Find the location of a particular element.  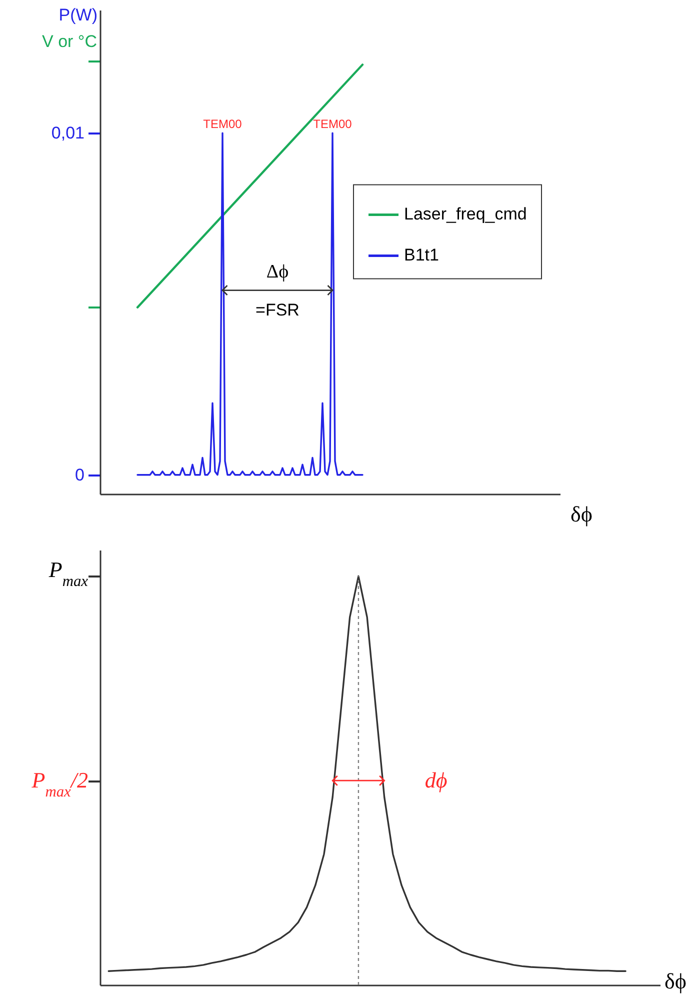

line-series is located at coordinates (250, 304).